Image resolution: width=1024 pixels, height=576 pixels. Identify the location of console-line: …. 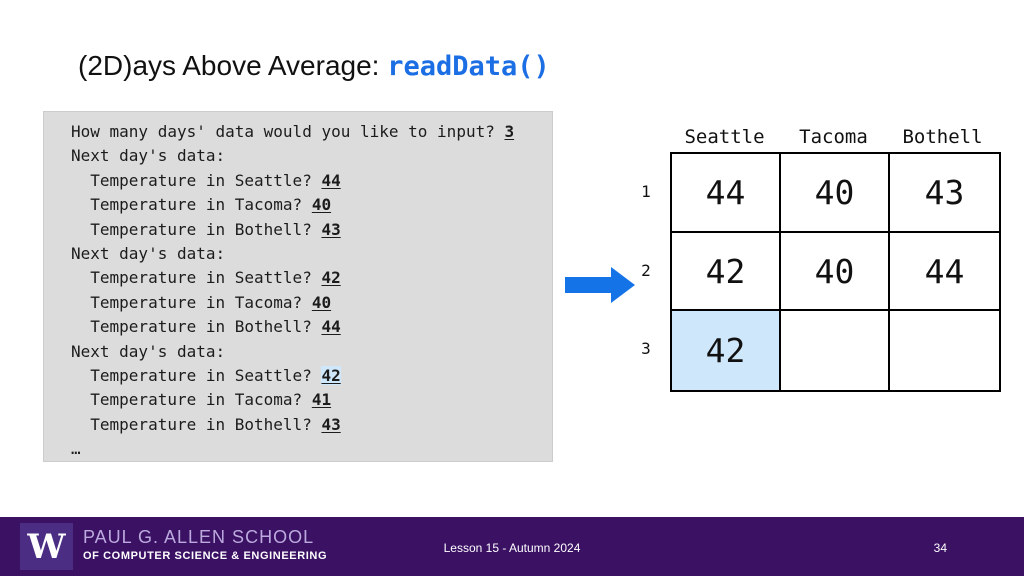
(311, 449).